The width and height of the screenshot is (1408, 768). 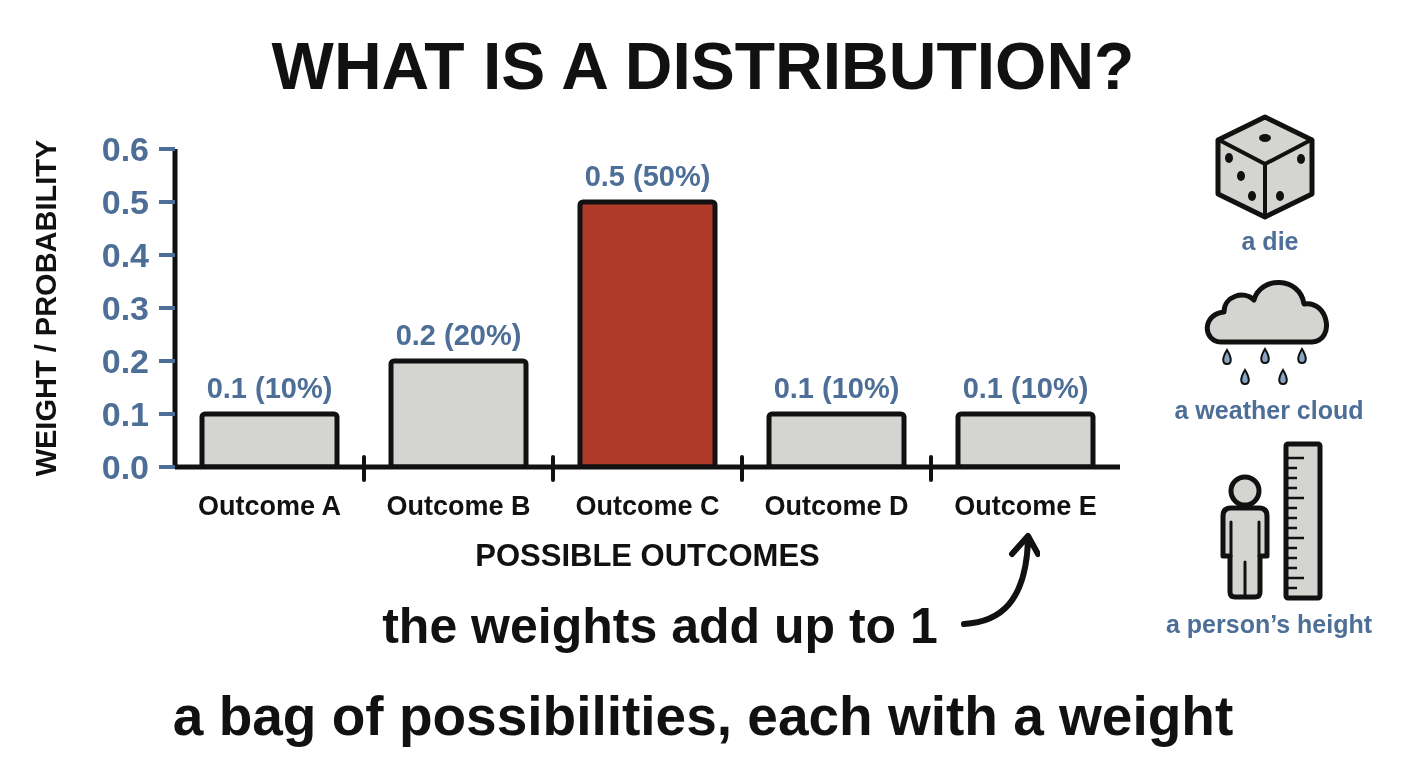 What do you see at coordinates (647, 506) in the screenshot?
I see `x-tick-label: Outcome C` at bounding box center [647, 506].